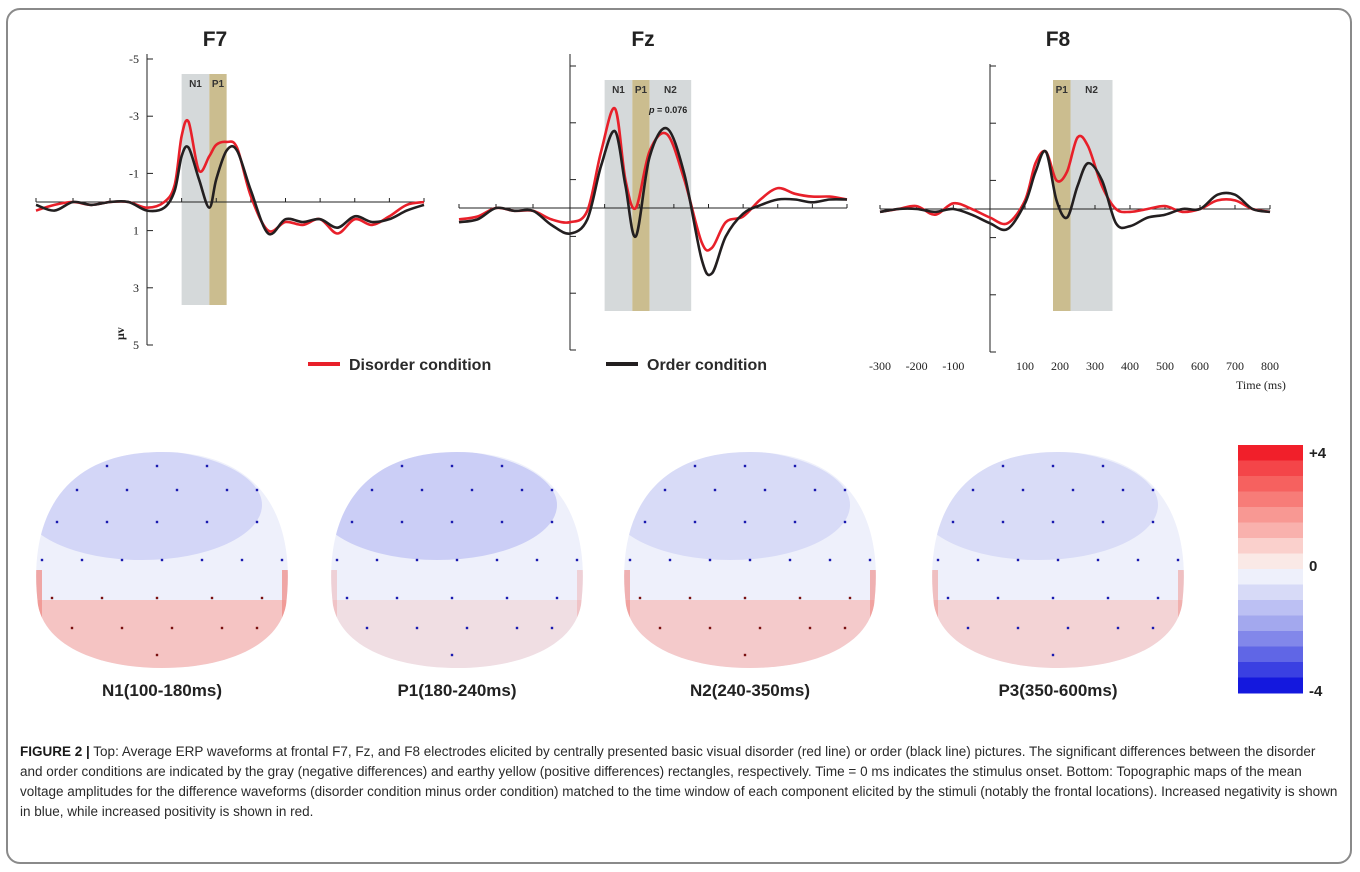 This screenshot has width=1360, height=872. I want to click on time-tick-label: 600, so click(1200, 366).